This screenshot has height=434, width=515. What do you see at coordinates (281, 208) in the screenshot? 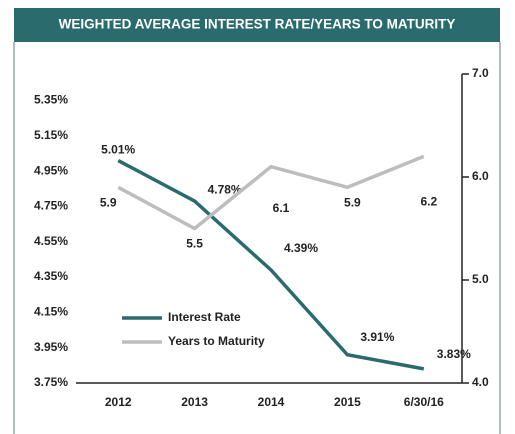
I see `data-label: 6.1` at bounding box center [281, 208].